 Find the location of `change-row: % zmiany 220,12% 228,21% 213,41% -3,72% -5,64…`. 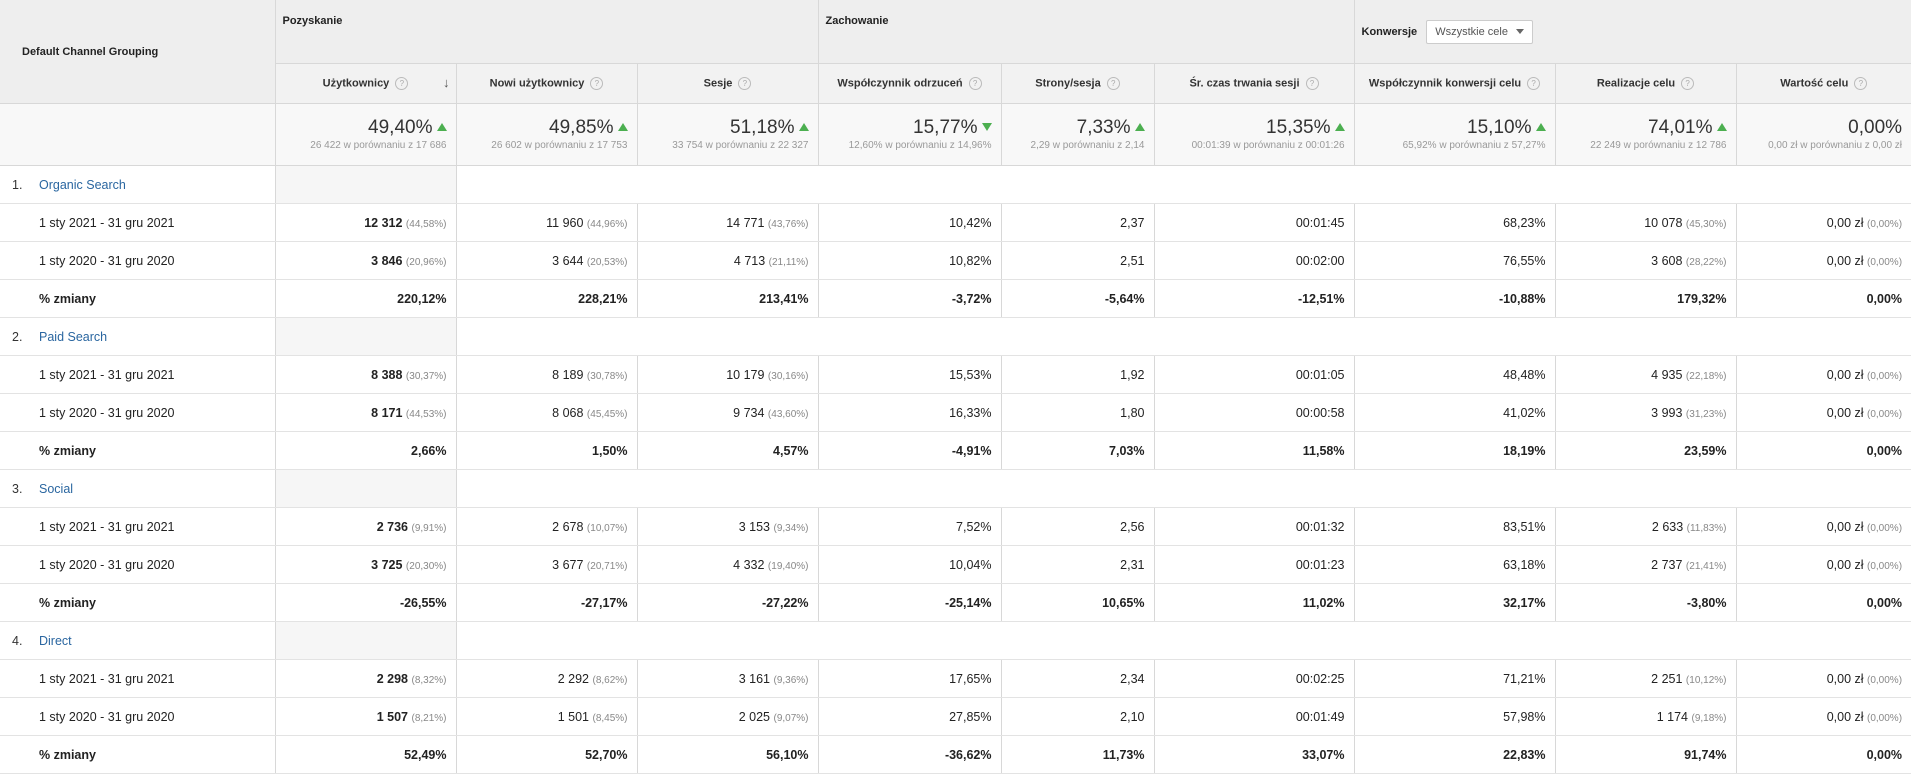

change-row: % zmiany 220,12% 228,21% 213,41% -3,72% -5,64… is located at coordinates (955, 298).